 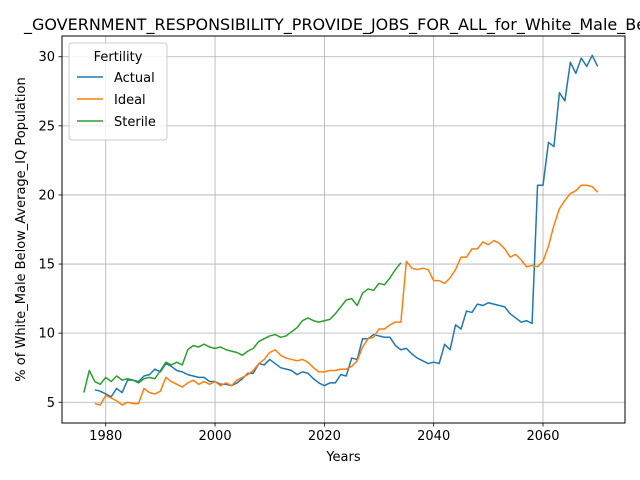 I want to click on x-axis-label: Years, so click(x=343, y=457).